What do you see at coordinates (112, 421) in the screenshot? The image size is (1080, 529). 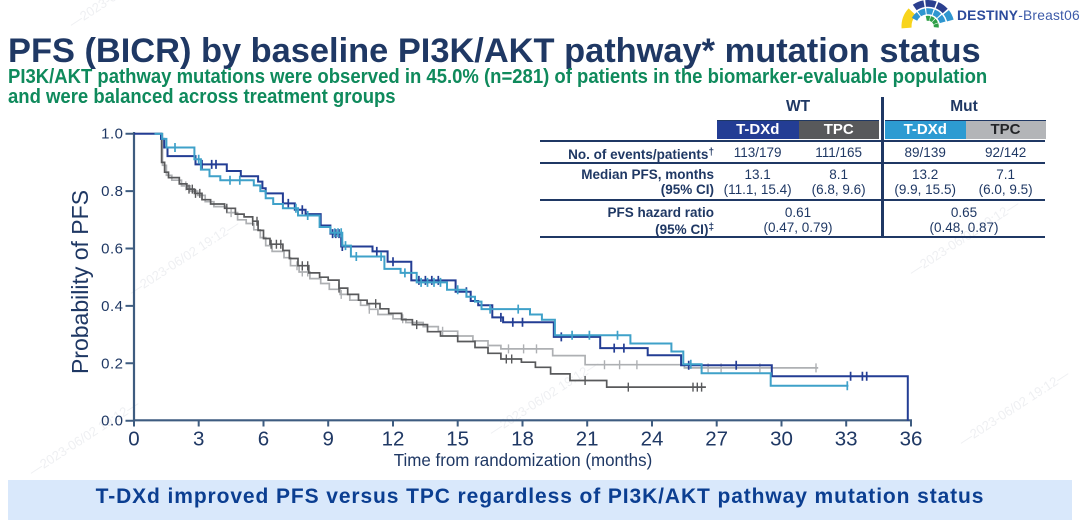 I see `svg-text: 0.0` at bounding box center [112, 421].